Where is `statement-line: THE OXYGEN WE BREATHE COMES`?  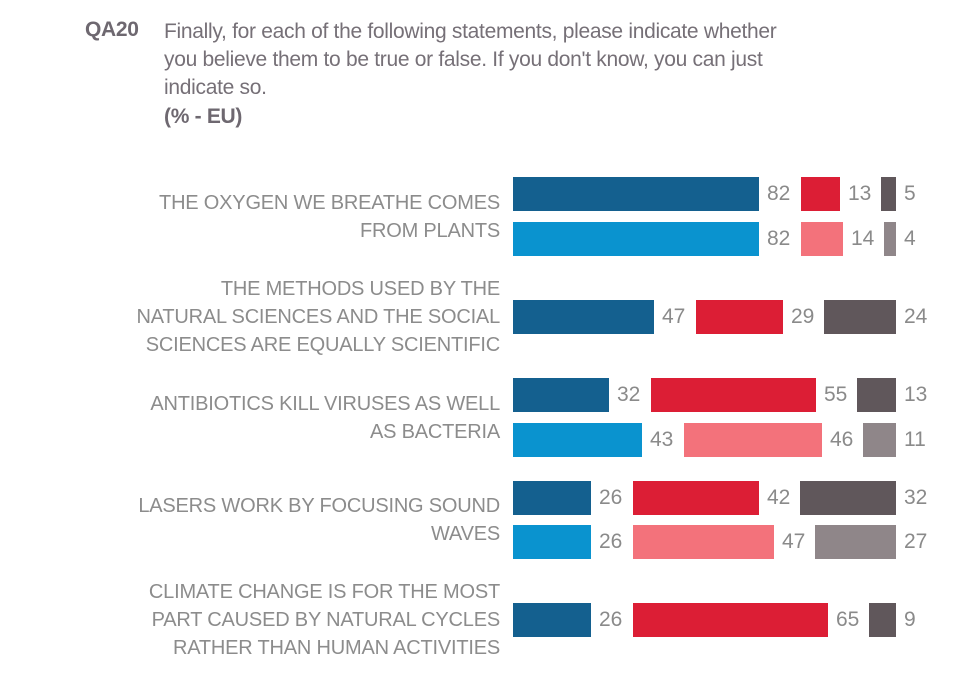 statement-line: THE OXYGEN WE BREATHE COMES is located at coordinates (329, 203).